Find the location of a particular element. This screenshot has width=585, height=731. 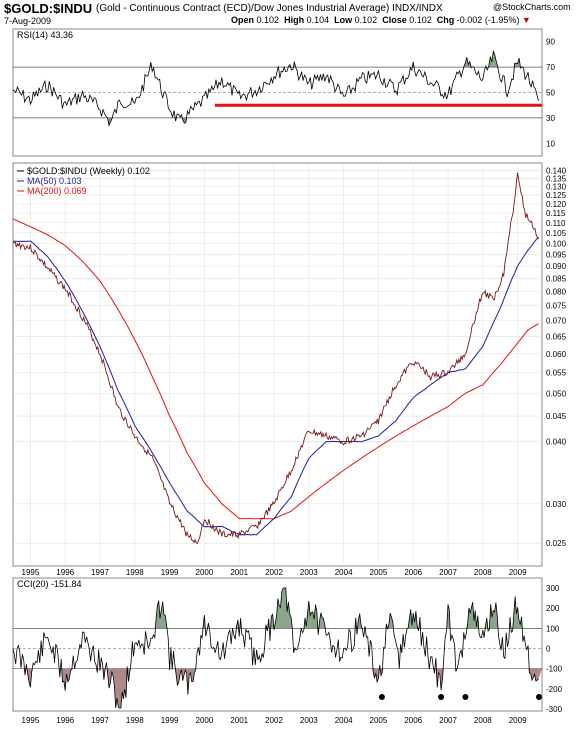

main-ytick: 0.025 is located at coordinates (556, 543).